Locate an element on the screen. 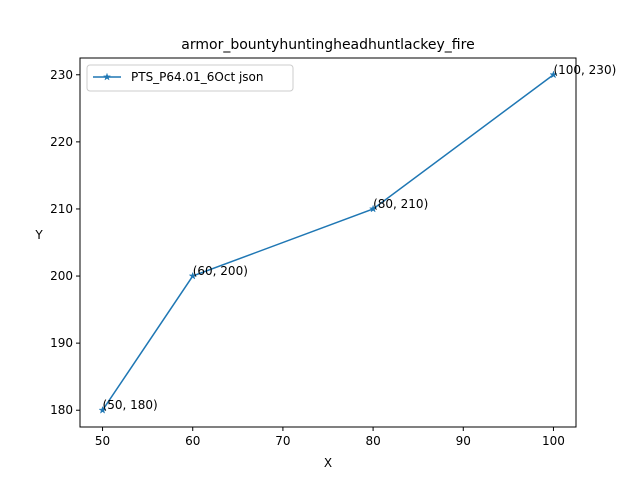  y-tick-label: 180 is located at coordinates (61, 410).